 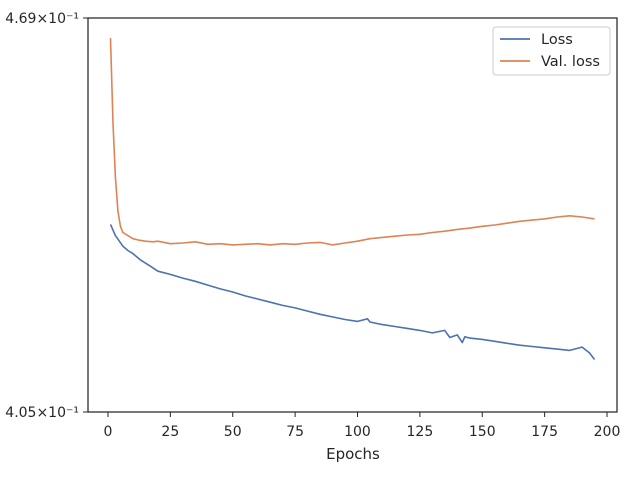 I want to click on legend: Loss Val. loss, so click(x=551, y=51).